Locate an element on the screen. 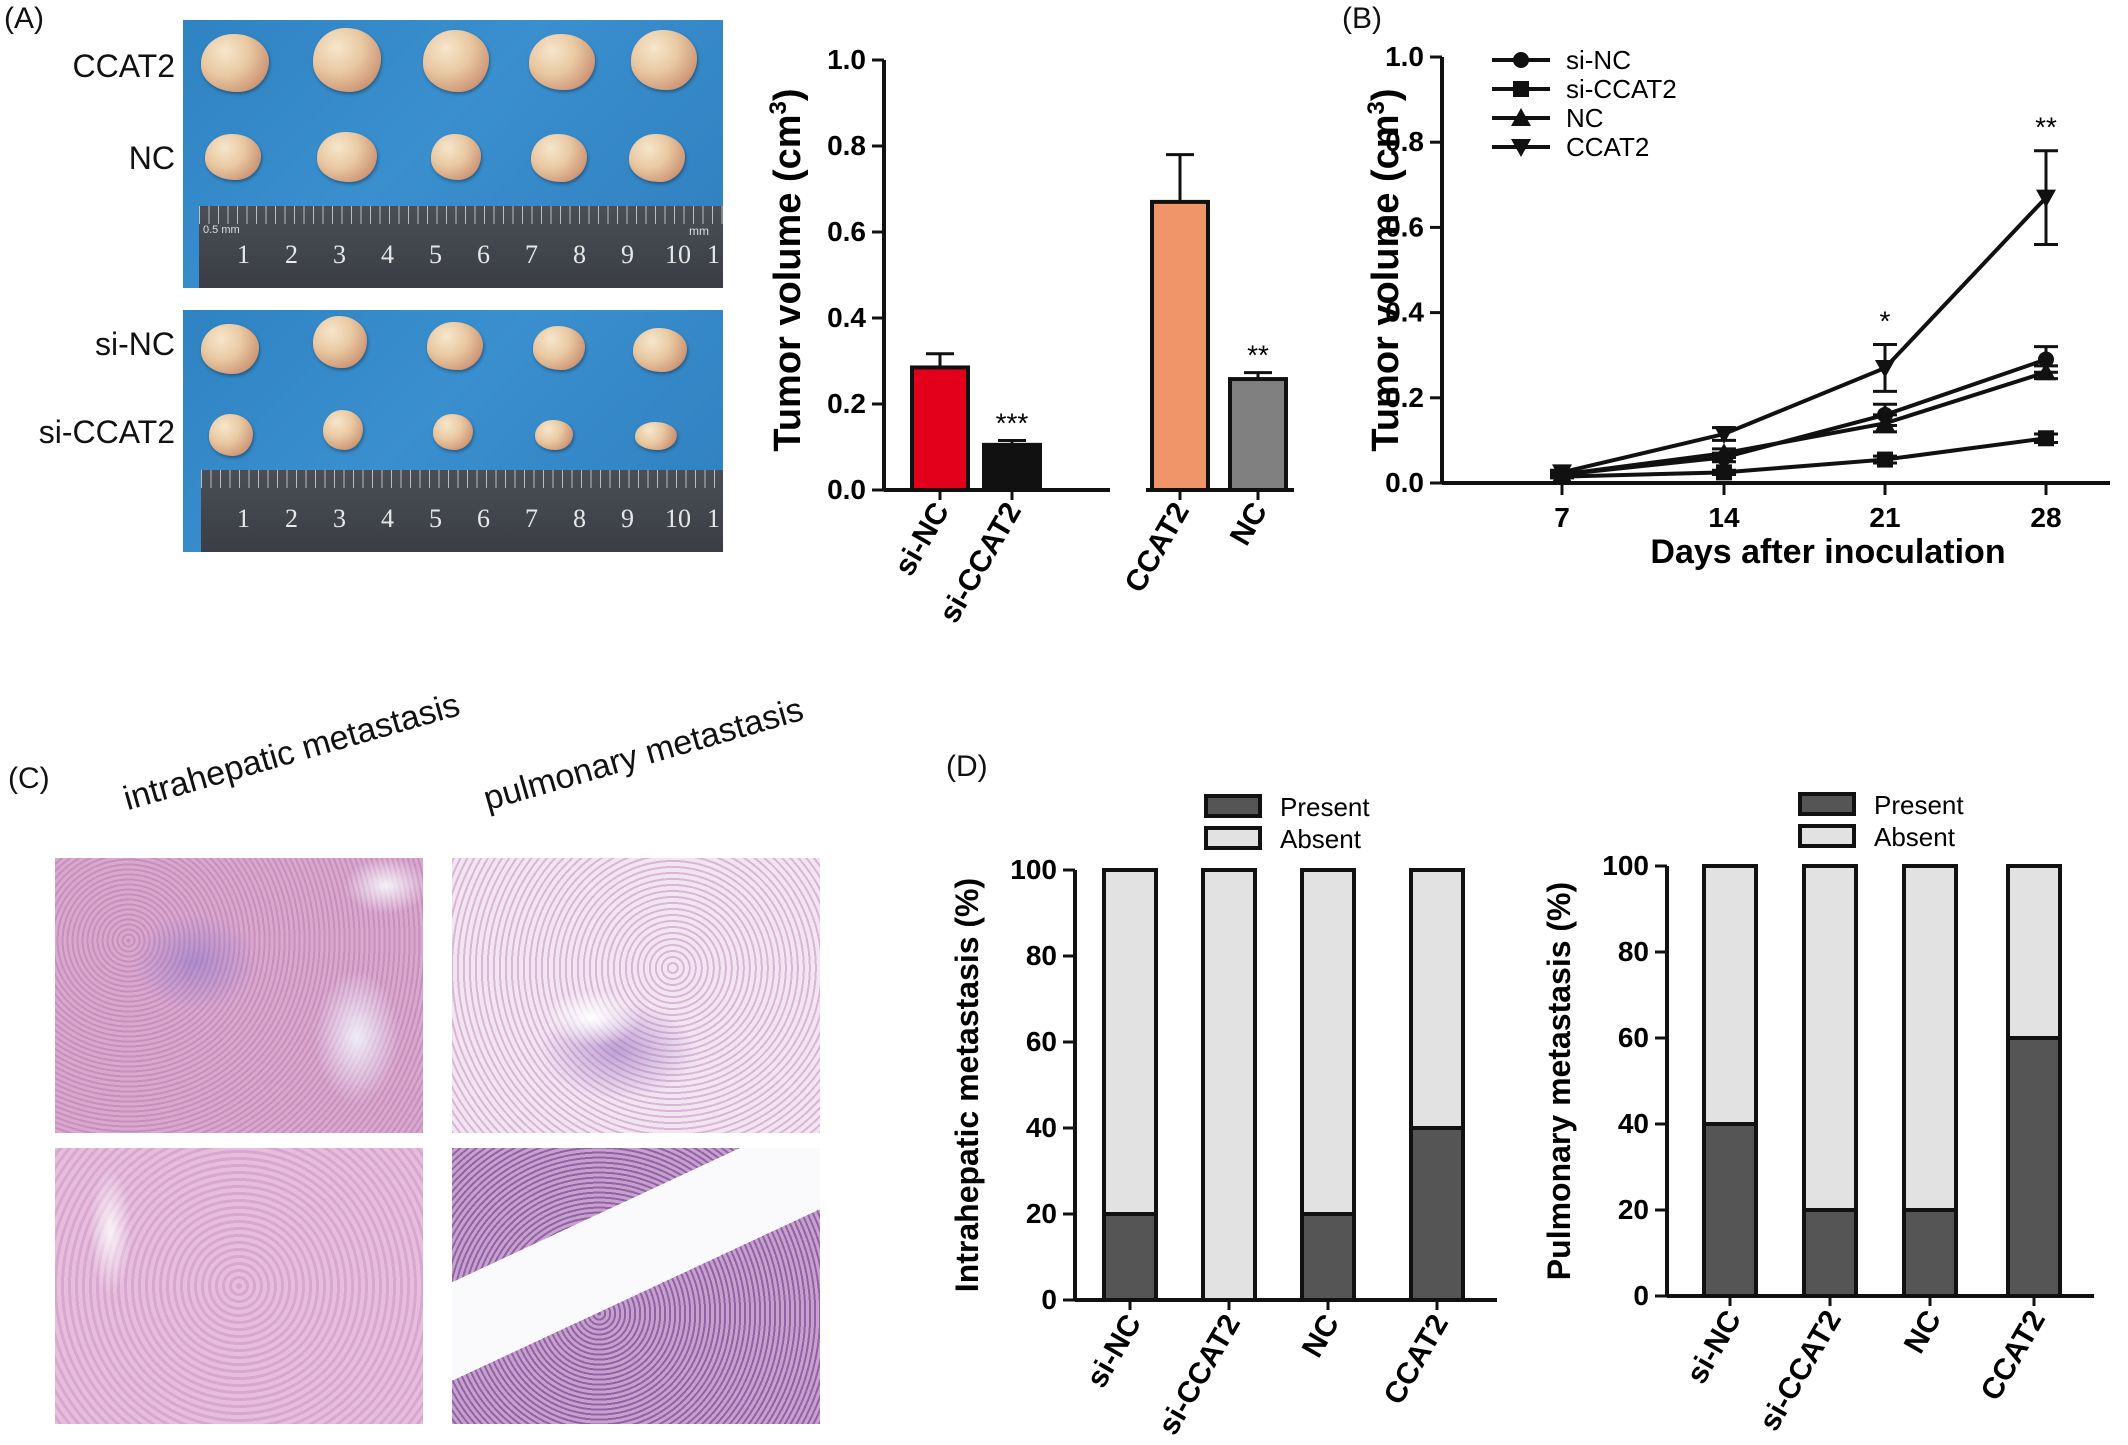 The height and width of the screenshot is (1445, 2128). pulm-legend-label: Absent is located at coordinates (1915, 837).